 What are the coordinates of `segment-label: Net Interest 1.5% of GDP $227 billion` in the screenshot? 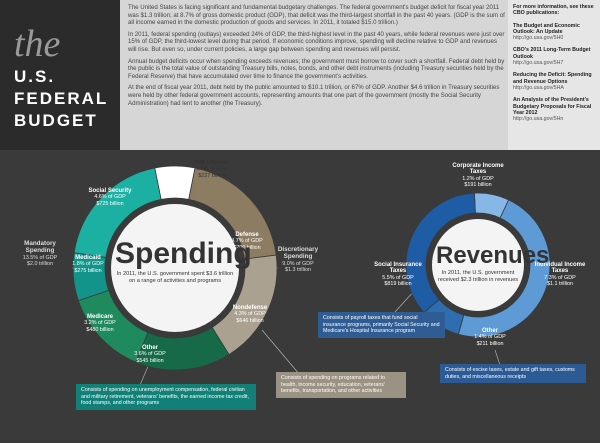 It's located at (212, 169).